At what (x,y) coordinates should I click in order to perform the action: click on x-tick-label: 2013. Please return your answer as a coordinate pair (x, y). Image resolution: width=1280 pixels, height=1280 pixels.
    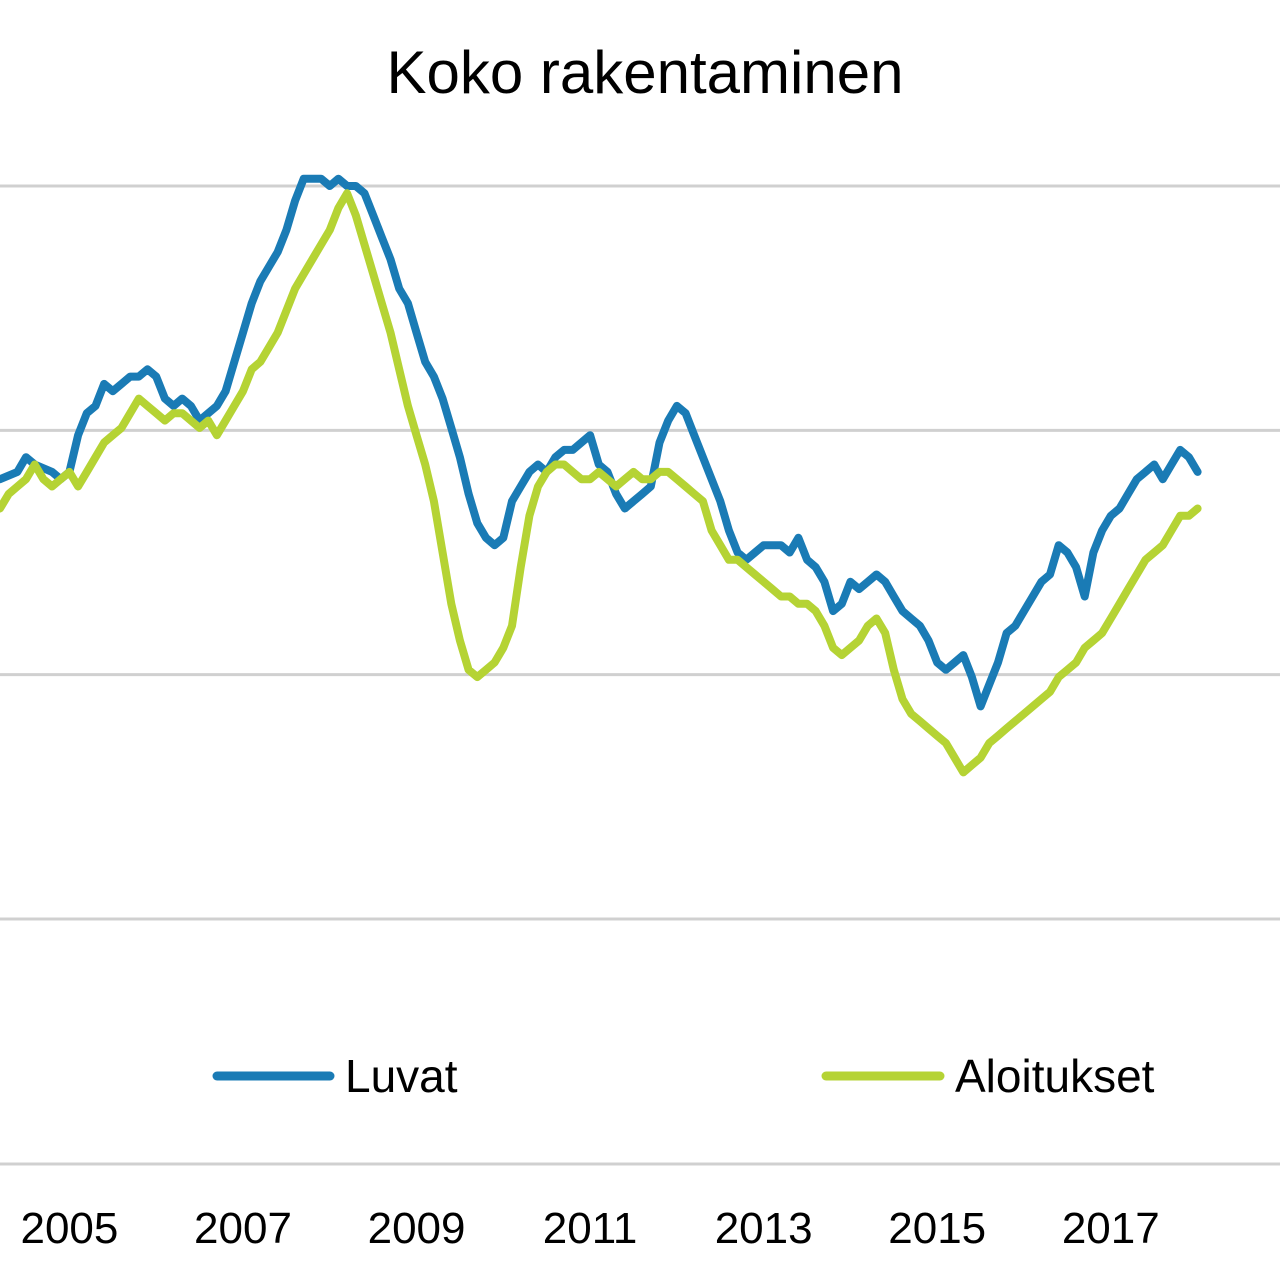
    Looking at the image, I should click on (764, 1228).